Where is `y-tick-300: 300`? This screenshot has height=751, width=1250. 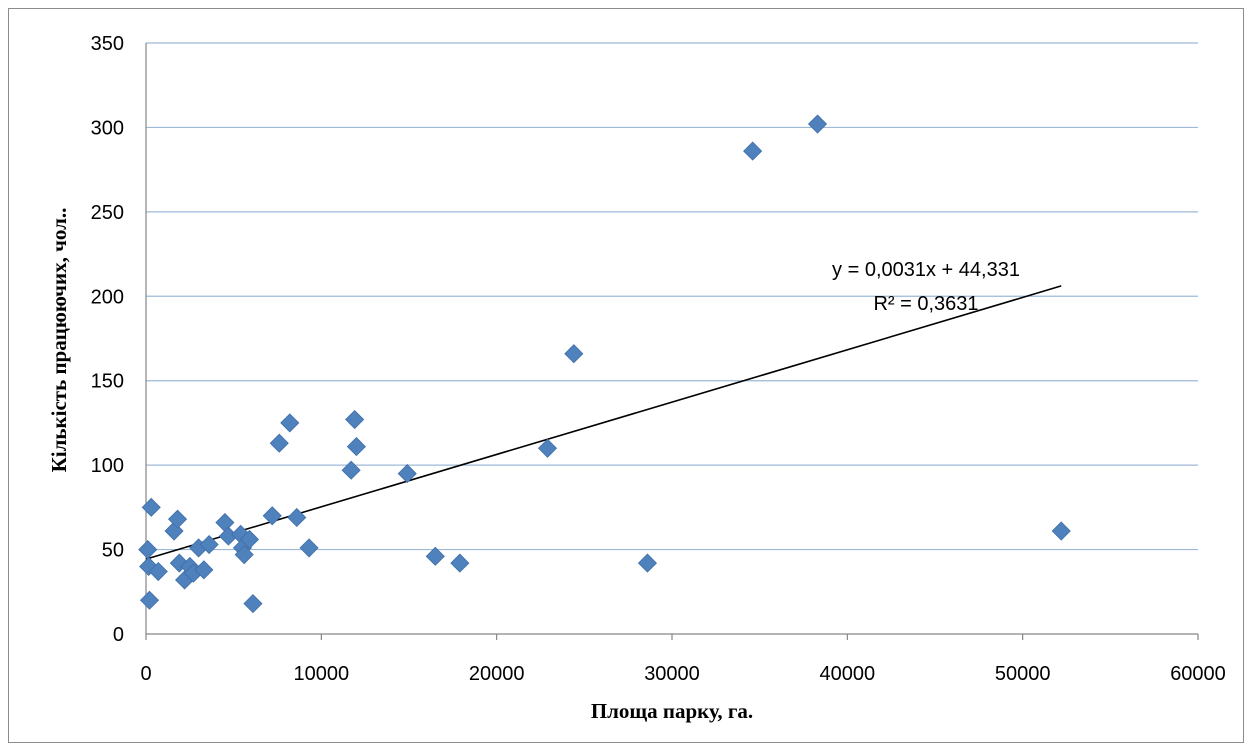
y-tick-300: 300 is located at coordinates (107, 128).